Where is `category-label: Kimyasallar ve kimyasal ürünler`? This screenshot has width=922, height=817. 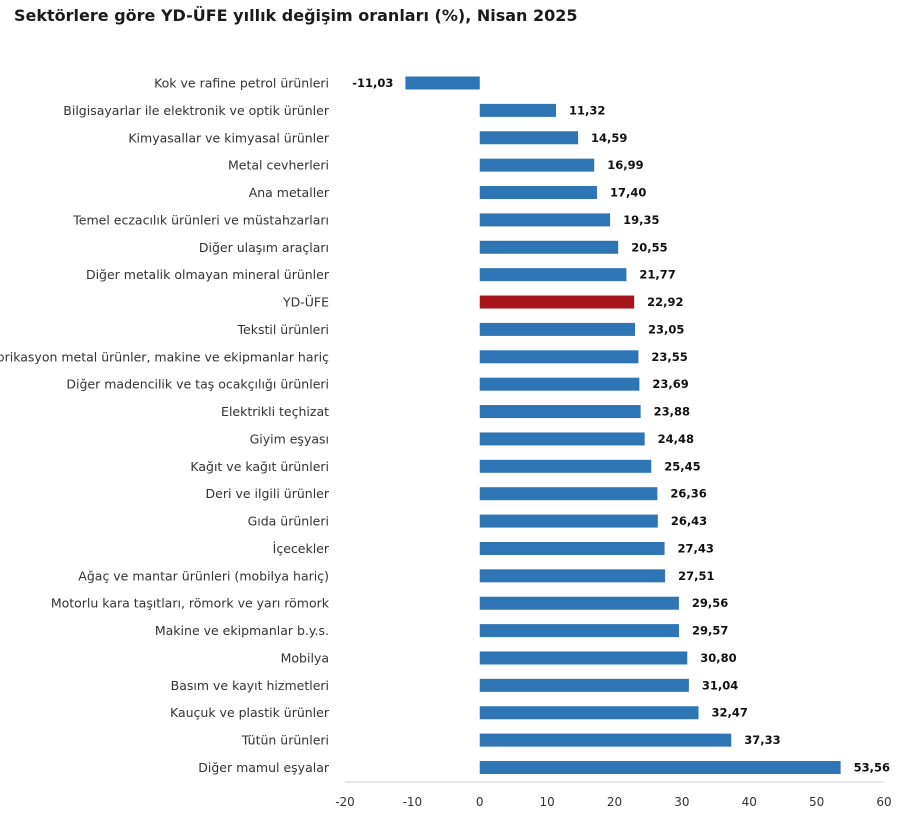 category-label: Kimyasallar ve kimyasal ürünler is located at coordinates (228, 137).